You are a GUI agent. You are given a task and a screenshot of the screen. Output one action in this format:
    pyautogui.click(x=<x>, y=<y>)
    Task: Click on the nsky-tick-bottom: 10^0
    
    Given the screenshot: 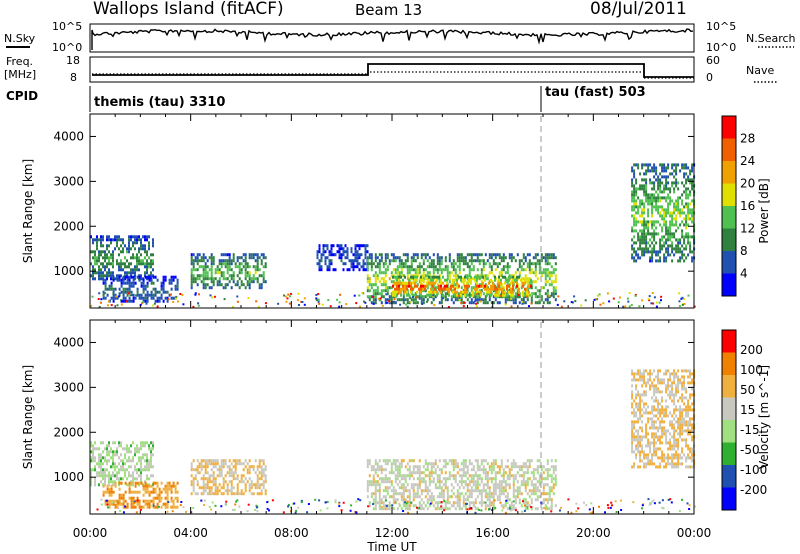 What is the action you would take?
    pyautogui.click(x=67, y=47)
    